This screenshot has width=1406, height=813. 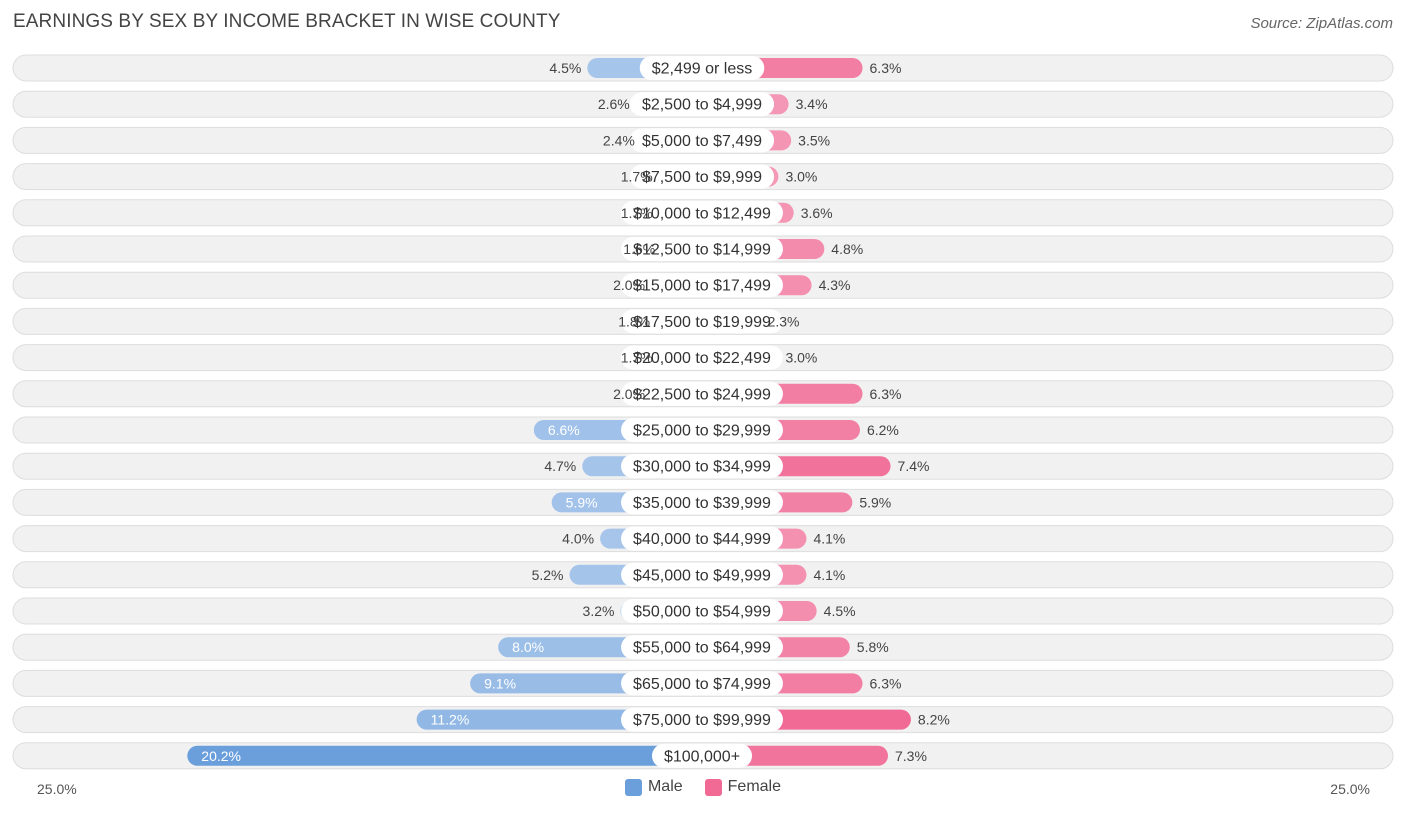 What do you see at coordinates (665, 786) in the screenshot?
I see `legend-label-male: Male` at bounding box center [665, 786].